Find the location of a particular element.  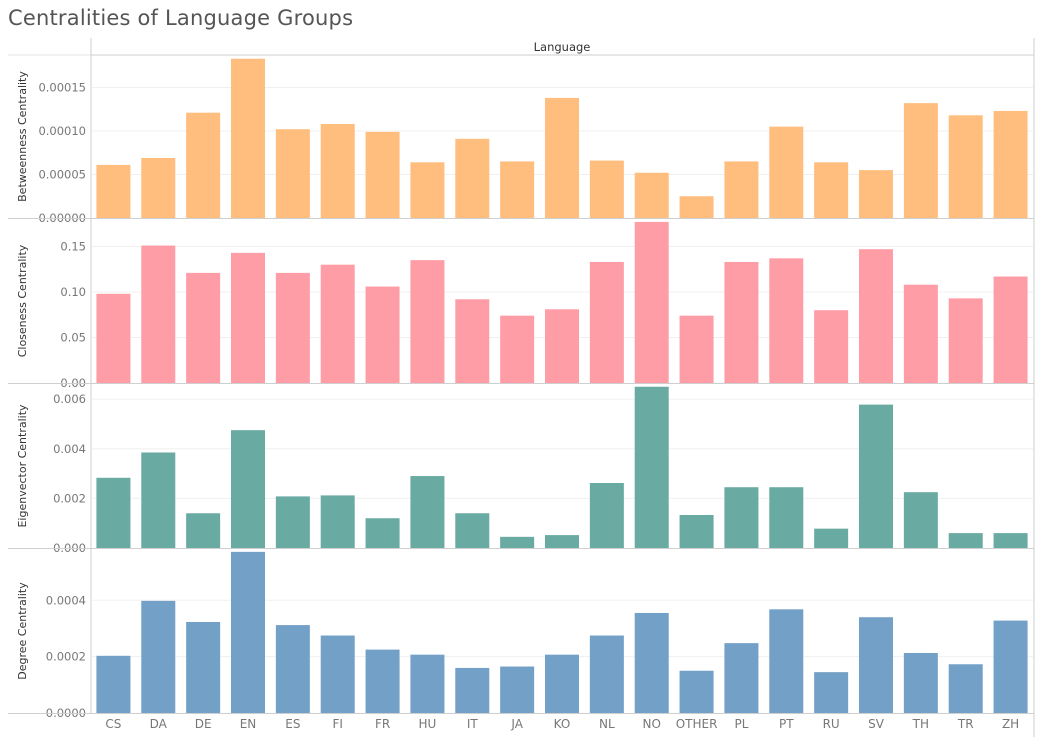

x-tick-label: ZH is located at coordinates (1010, 724).